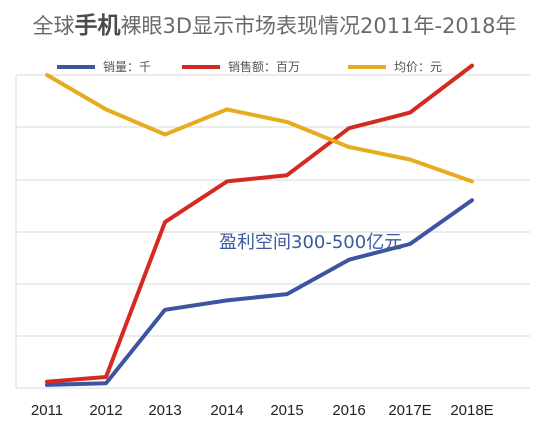 This screenshot has width=549, height=425. I want to click on x-tick-label-2013: 2013, so click(164, 410).